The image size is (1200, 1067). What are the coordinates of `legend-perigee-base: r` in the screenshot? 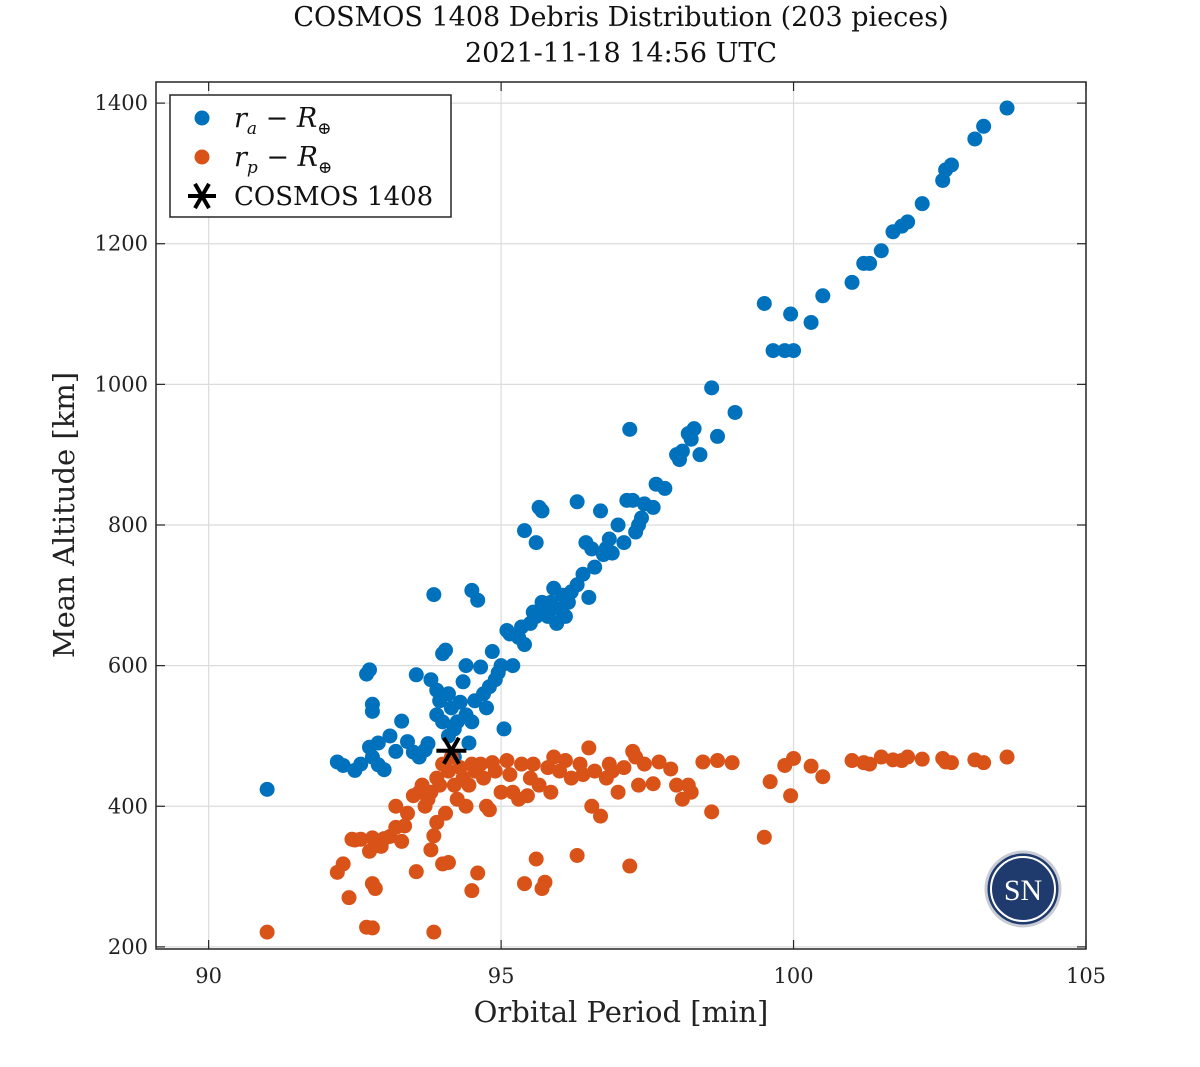 It's located at (241, 157).